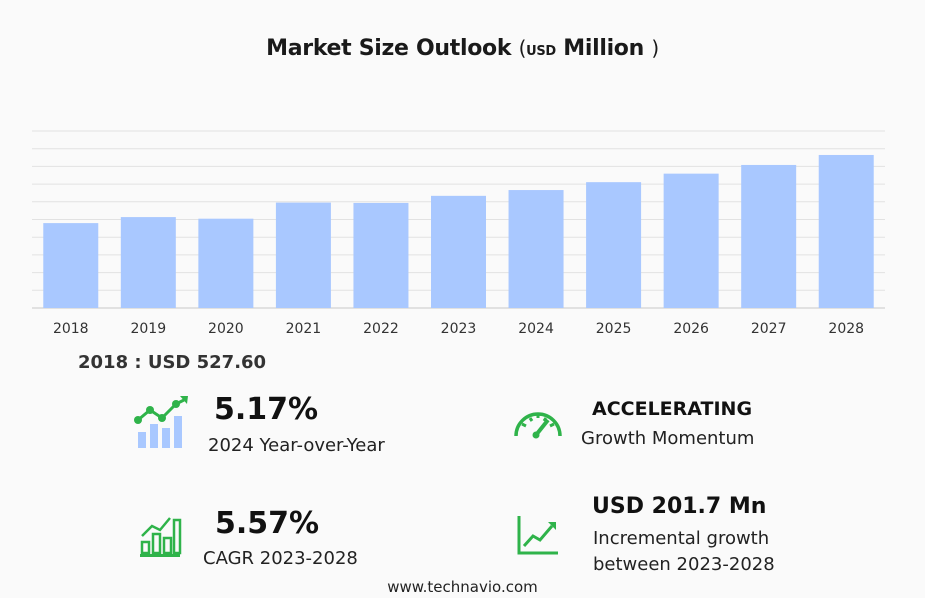 The image size is (925, 598). I want to click on x-tick-label-2026: 2026, so click(691, 329).